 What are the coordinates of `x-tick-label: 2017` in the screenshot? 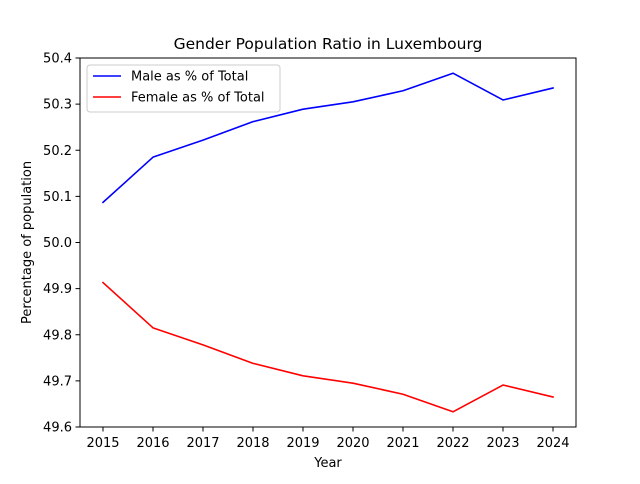 It's located at (202, 443).